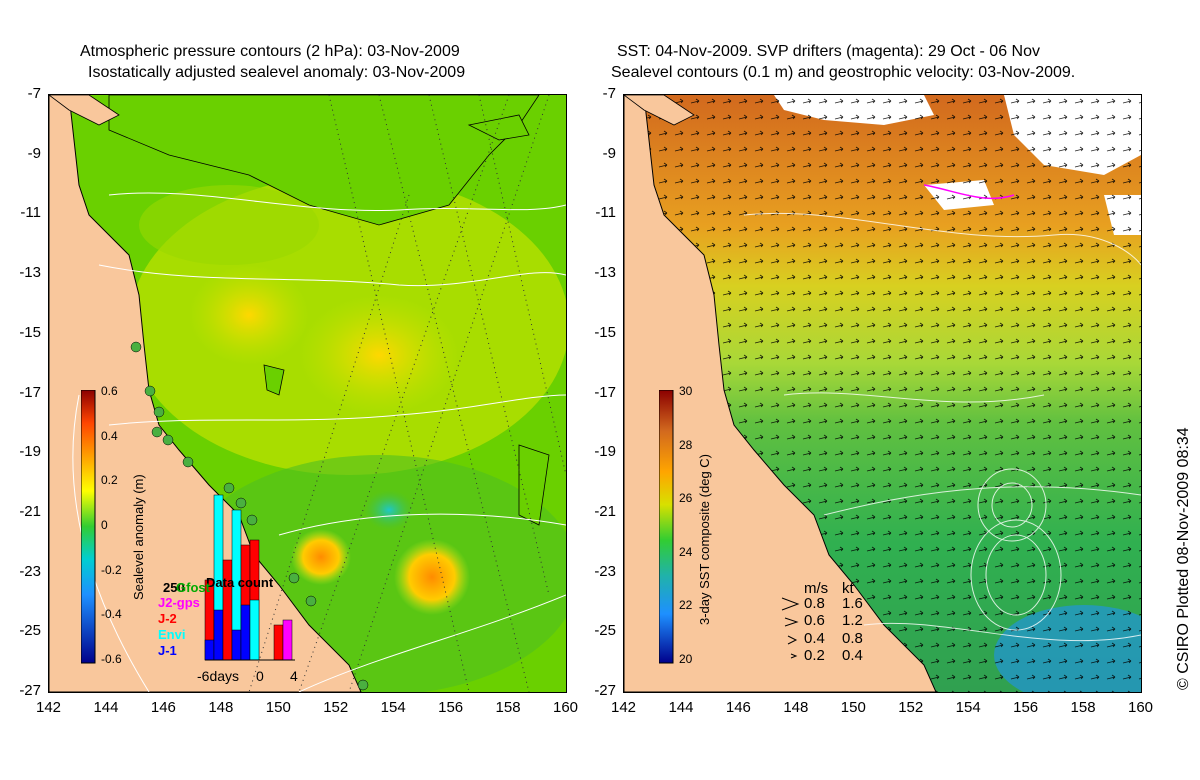  What do you see at coordinates (88, 527) in the screenshot?
I see `sla-colorbar` at bounding box center [88, 527].